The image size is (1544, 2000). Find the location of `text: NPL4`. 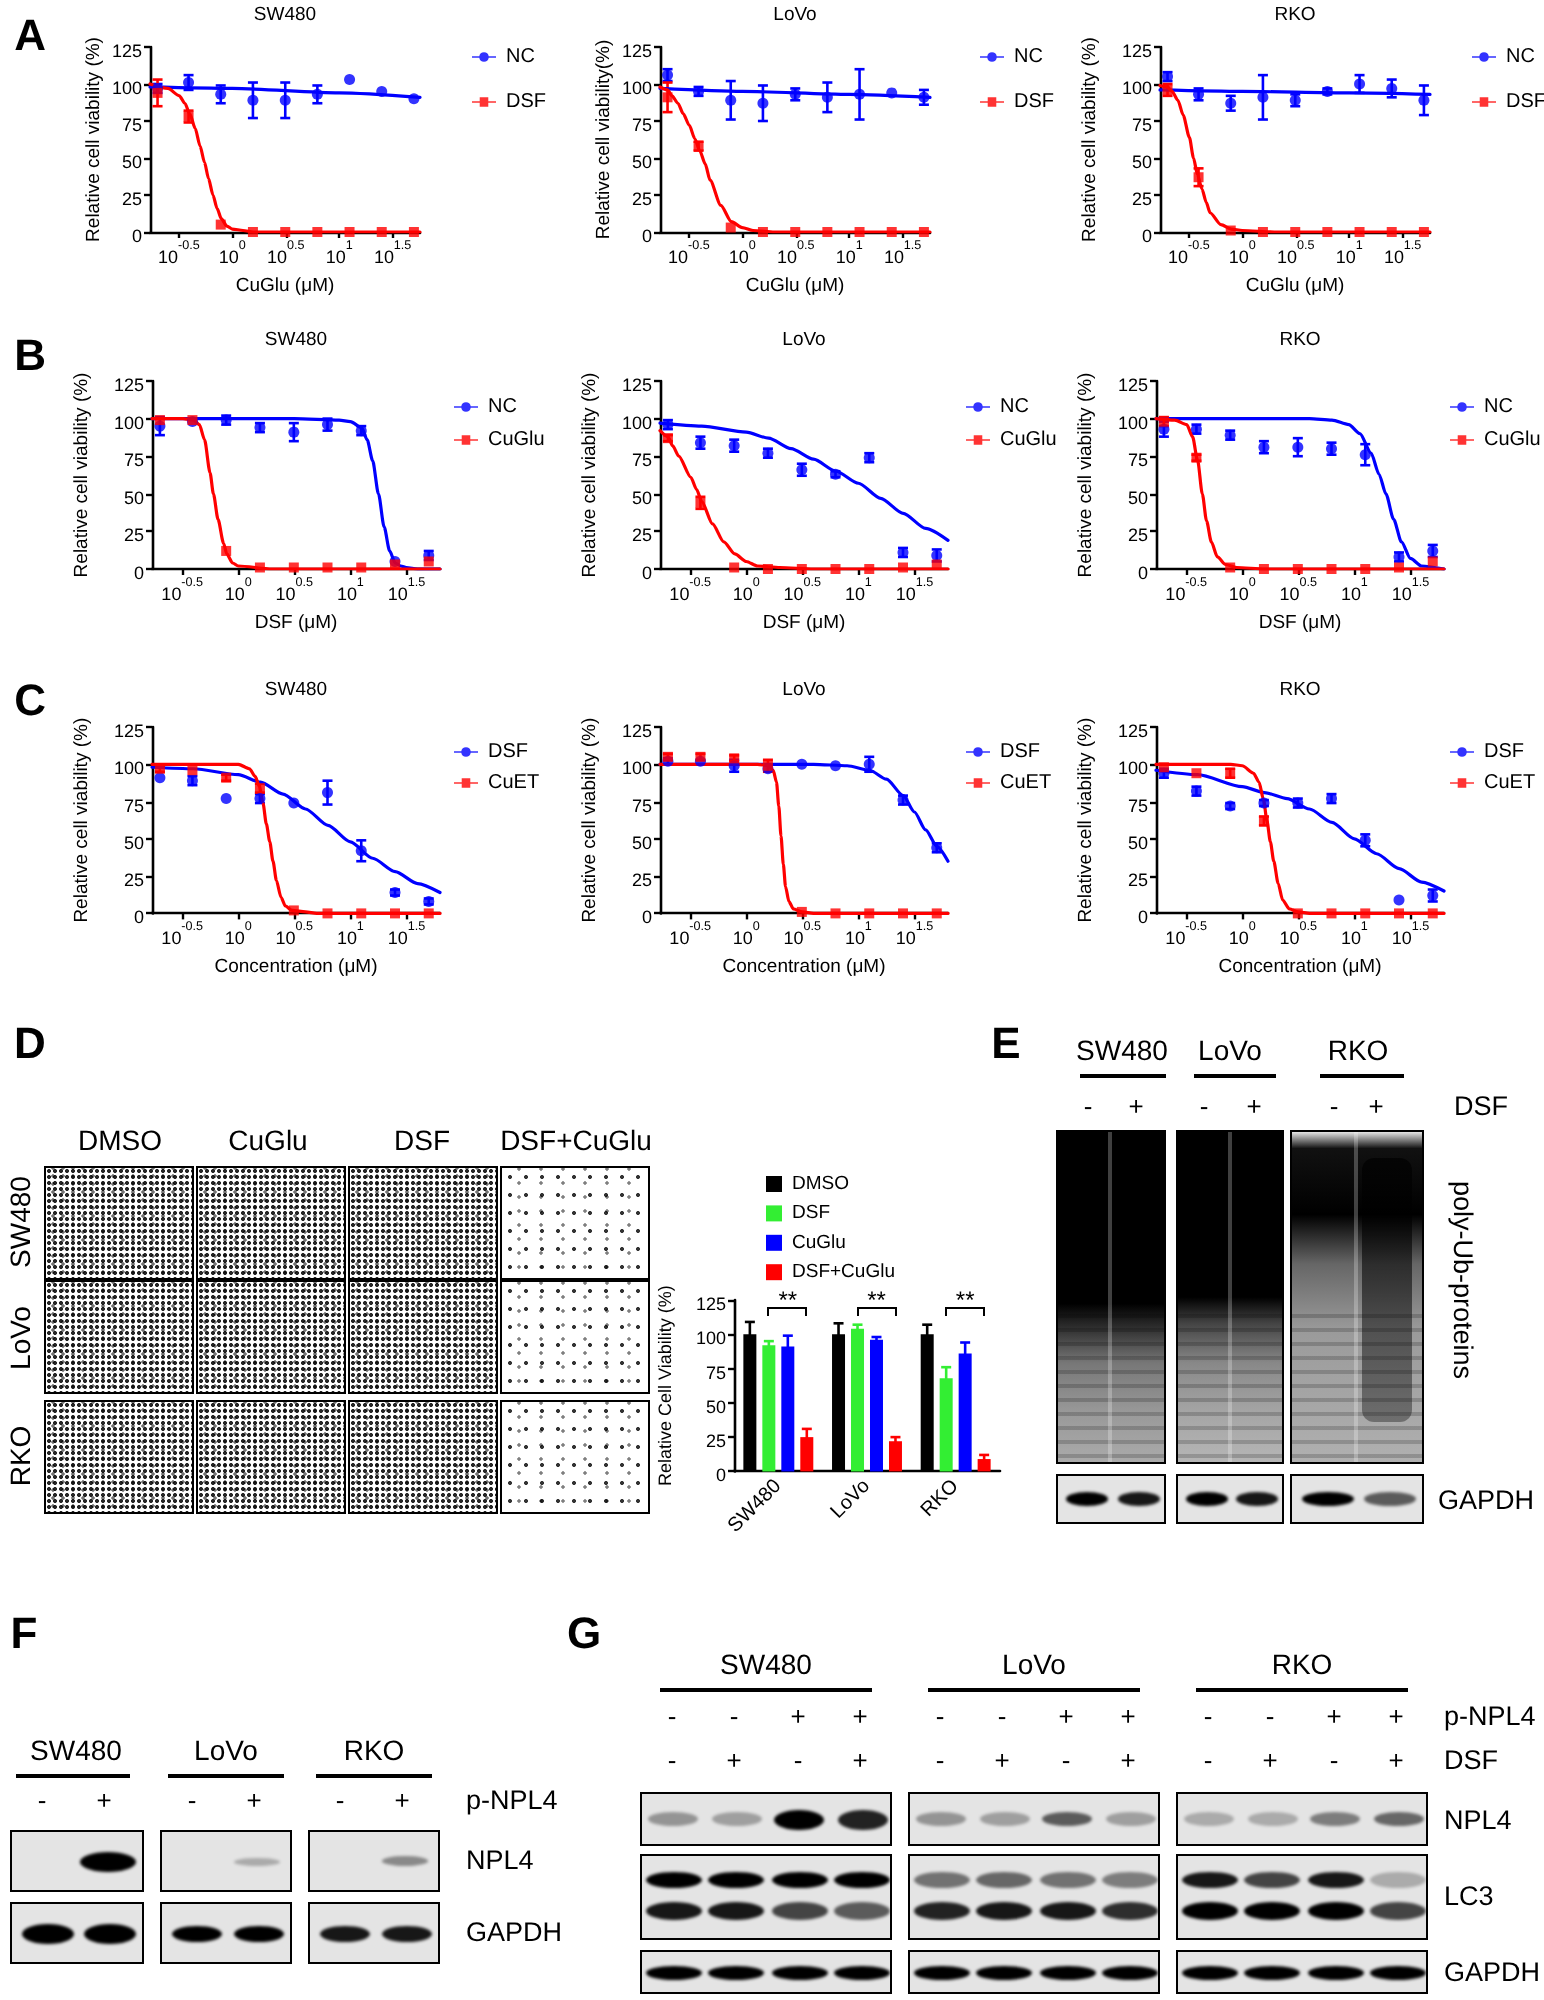

text: NPL4 is located at coordinates (1478, 1819).